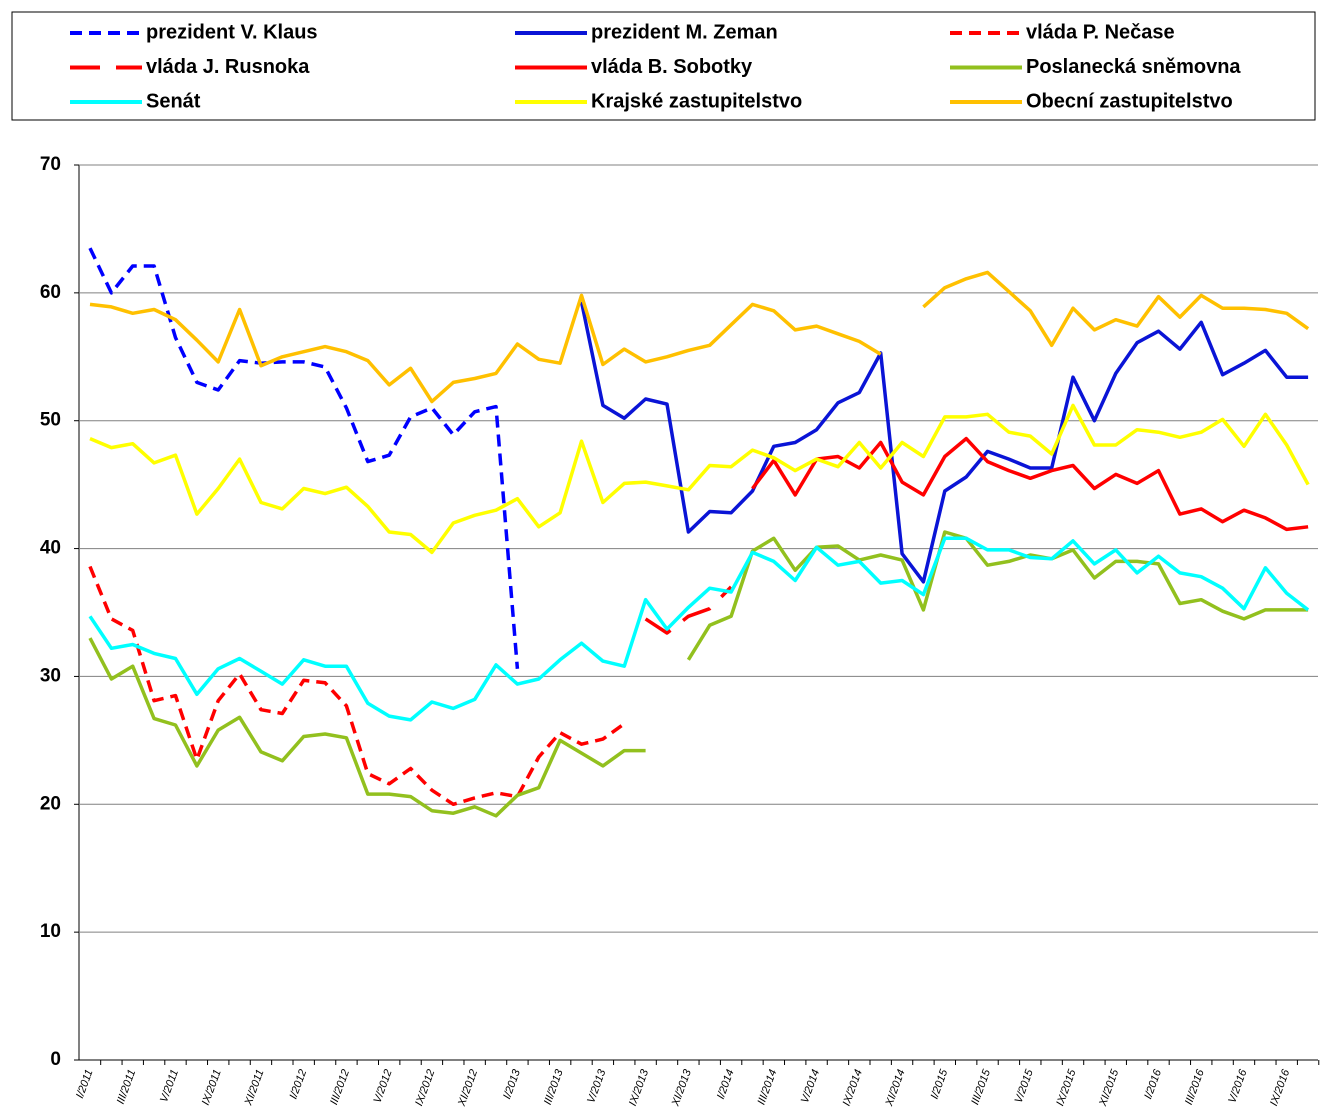 This screenshot has width=1326, height=1118. Describe the element at coordinates (1100, 32) in the screenshot. I see `legend-label: vláda P. Nečase` at that location.